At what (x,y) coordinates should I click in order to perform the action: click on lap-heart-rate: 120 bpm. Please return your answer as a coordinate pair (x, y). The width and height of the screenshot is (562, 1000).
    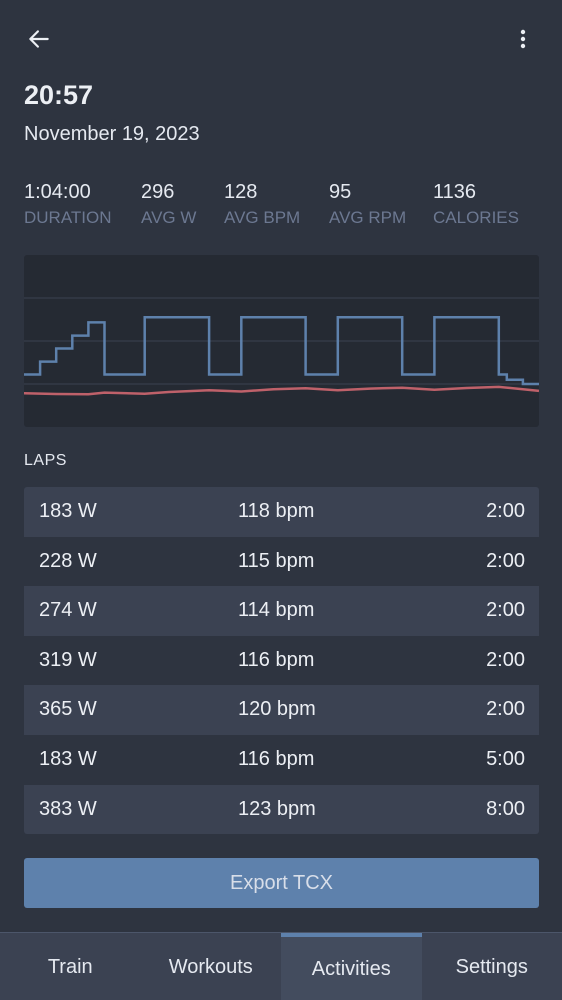
    Looking at the image, I should click on (277, 709).